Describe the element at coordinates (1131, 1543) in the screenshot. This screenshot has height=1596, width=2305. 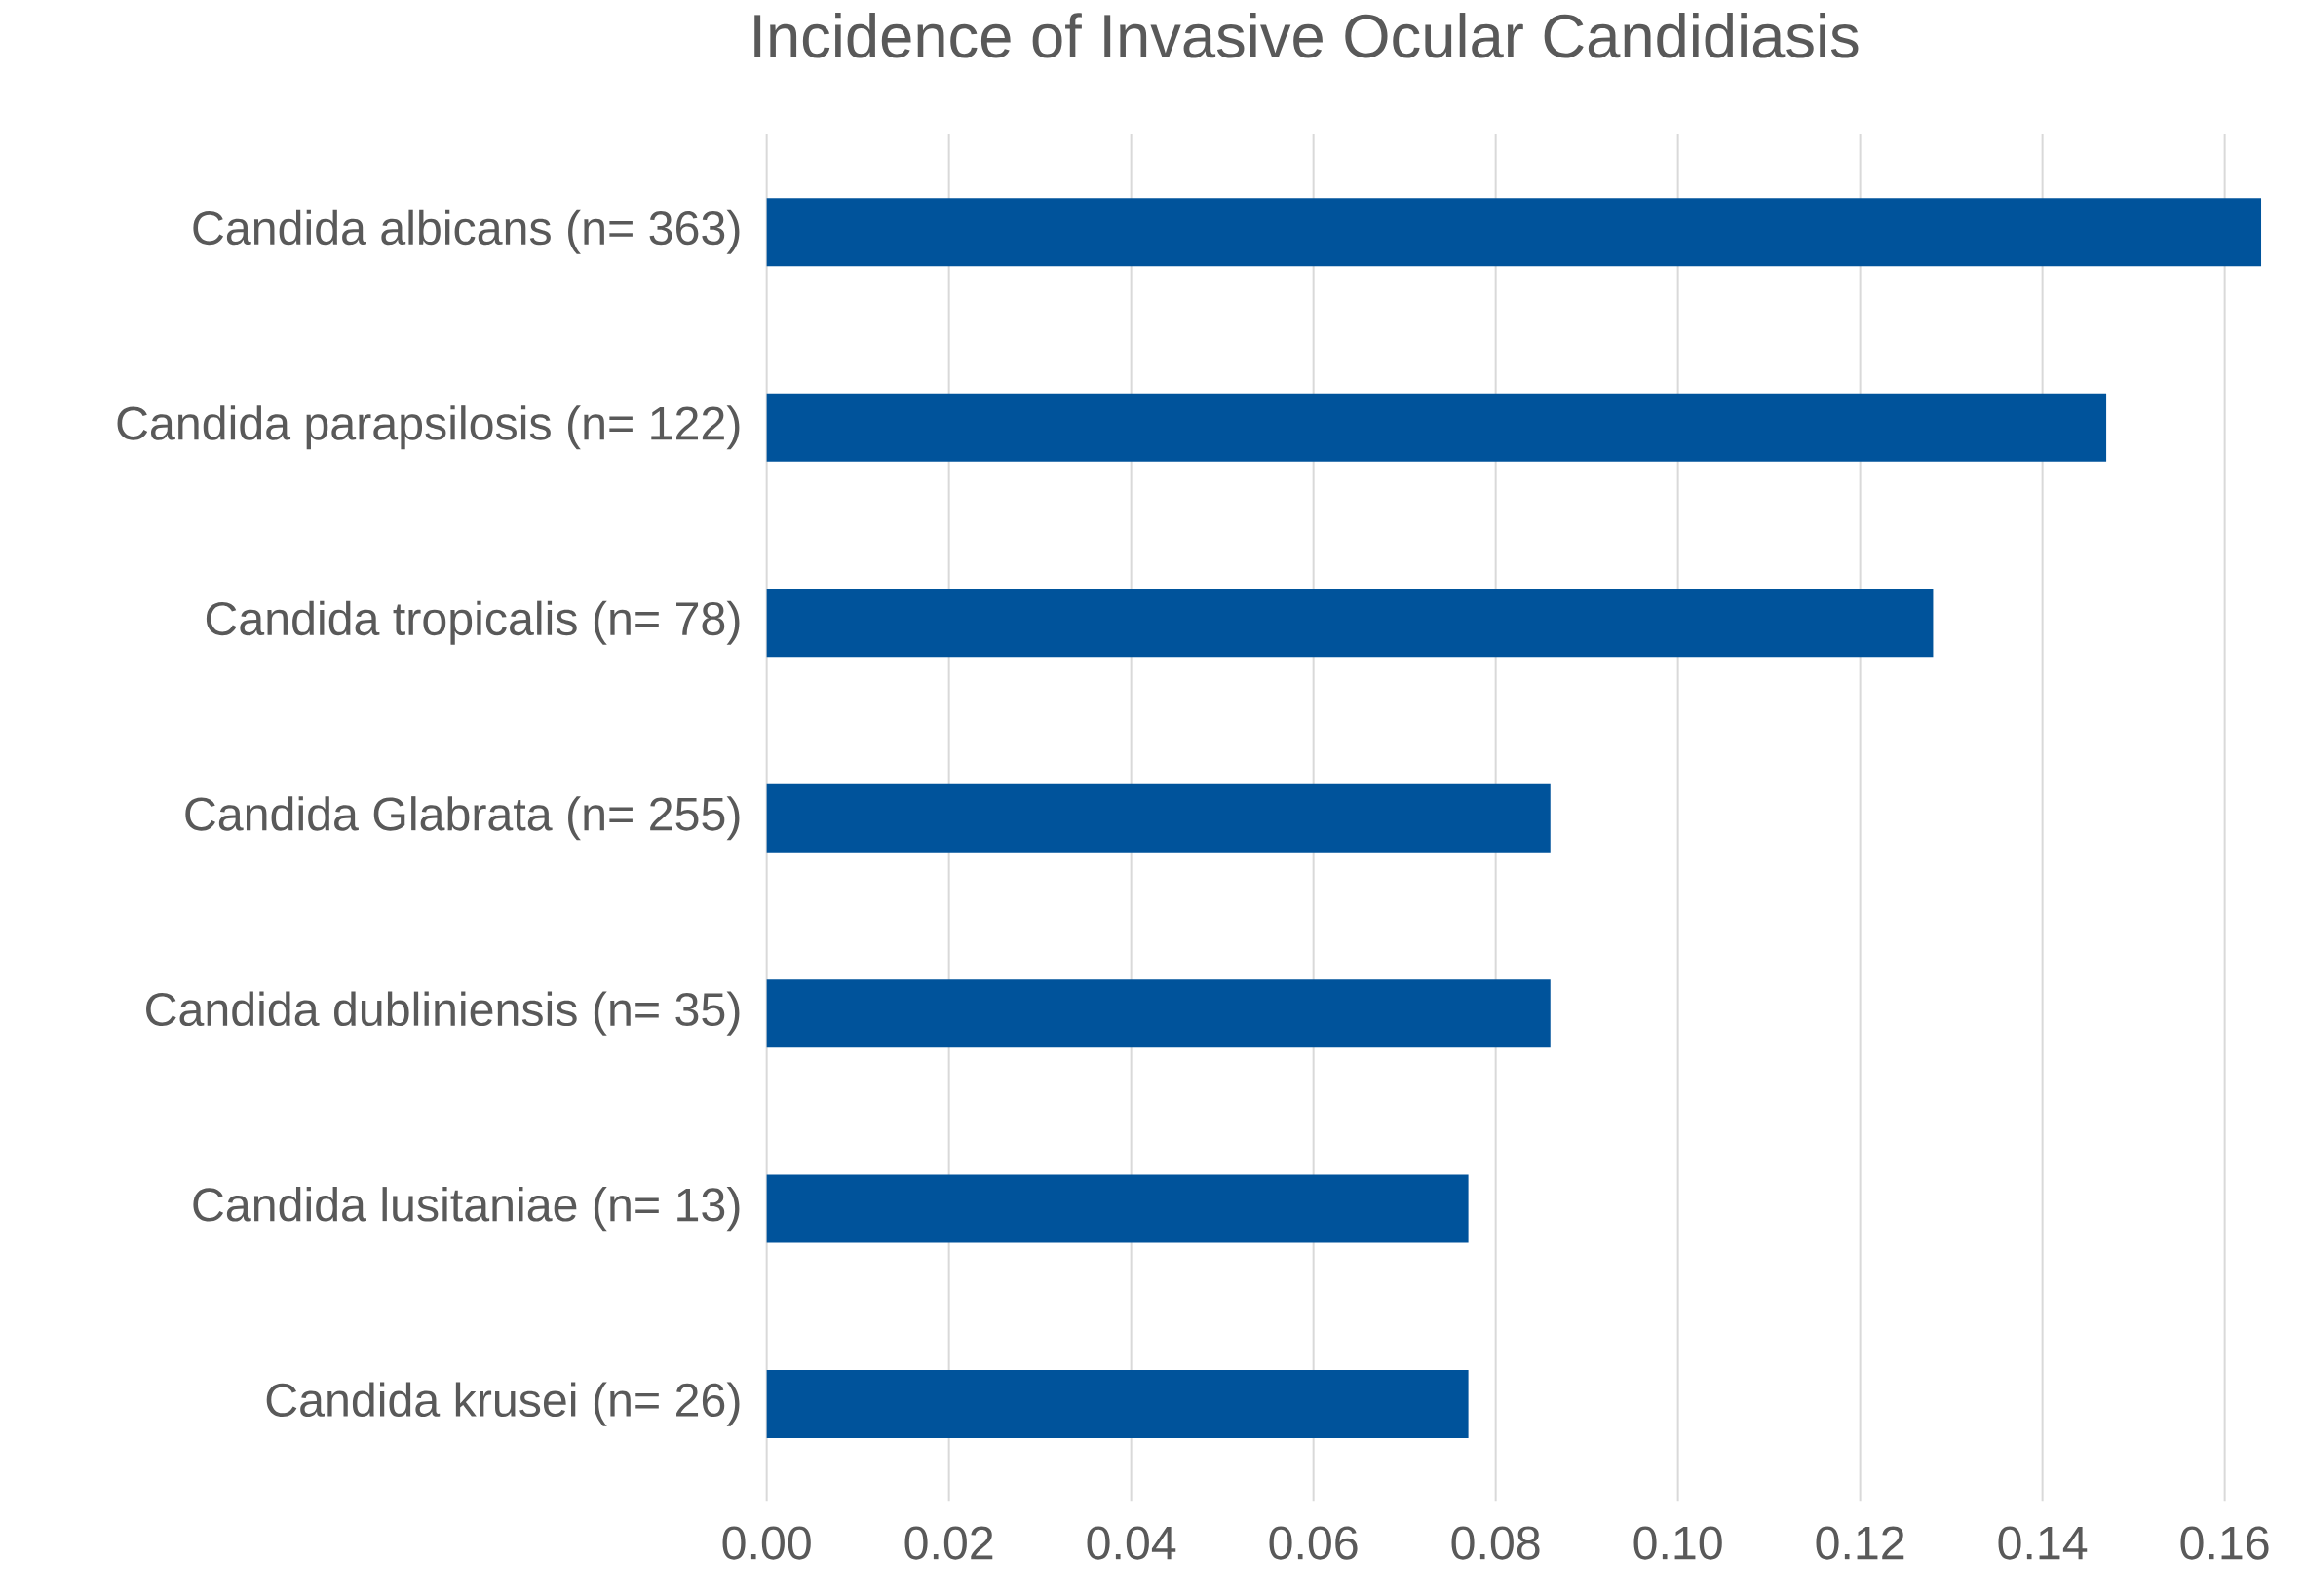
I see `x-tick-label: 0.04` at that location.